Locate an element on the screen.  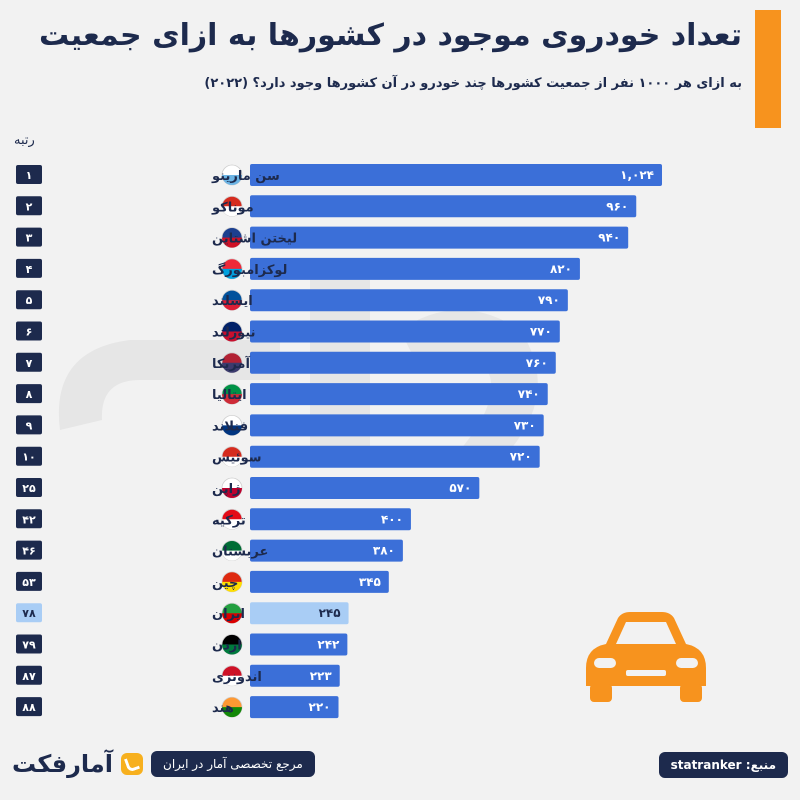
category-label: چین is located at coordinates (225, 583).